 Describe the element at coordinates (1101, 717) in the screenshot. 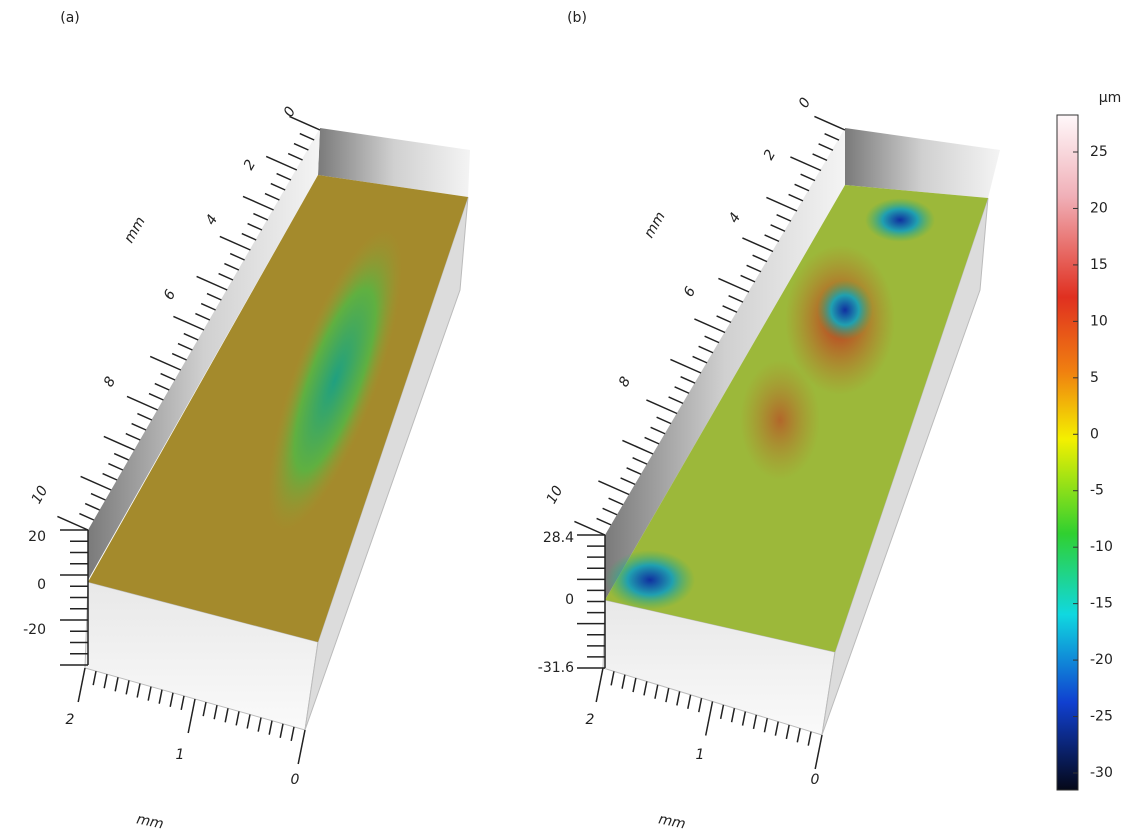

I see `colorbar-tick-label: -25` at that location.